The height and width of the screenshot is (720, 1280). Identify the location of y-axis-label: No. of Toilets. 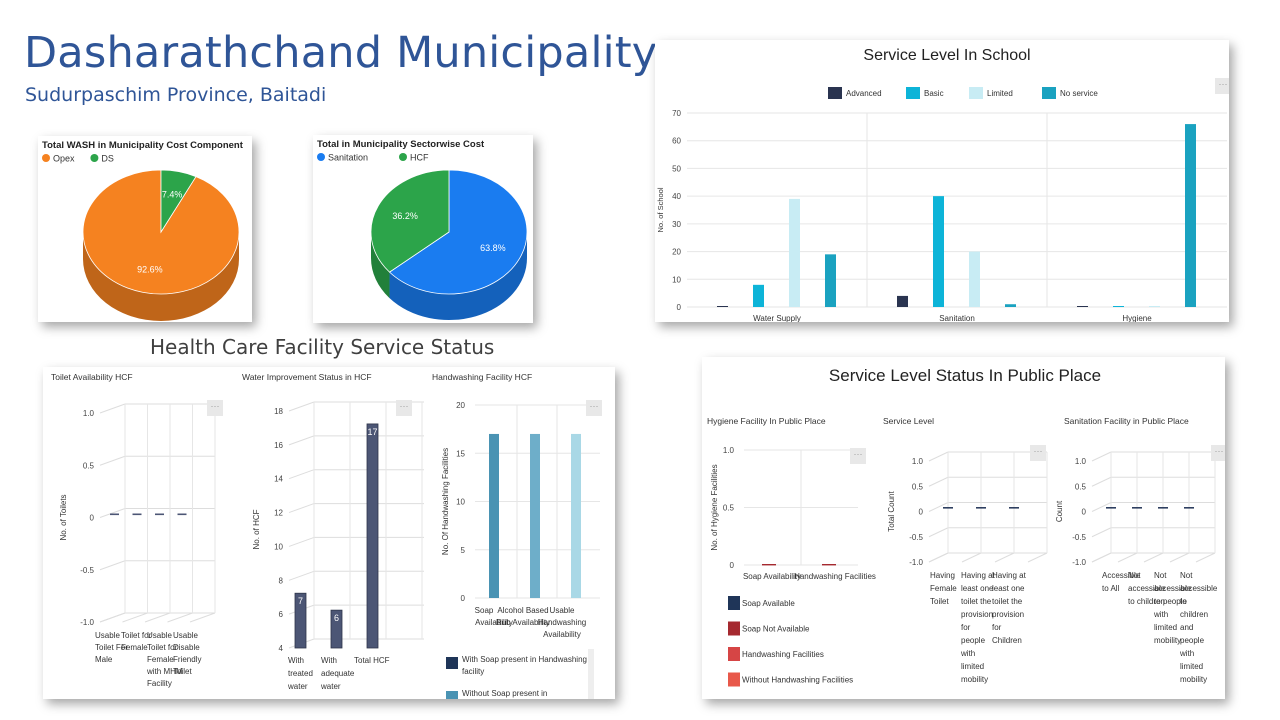
(63, 517).